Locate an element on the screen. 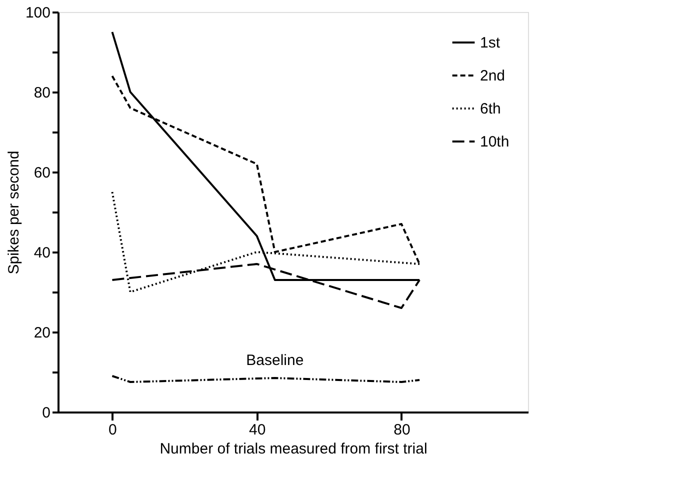  legend-label: 6th is located at coordinates (490, 109).